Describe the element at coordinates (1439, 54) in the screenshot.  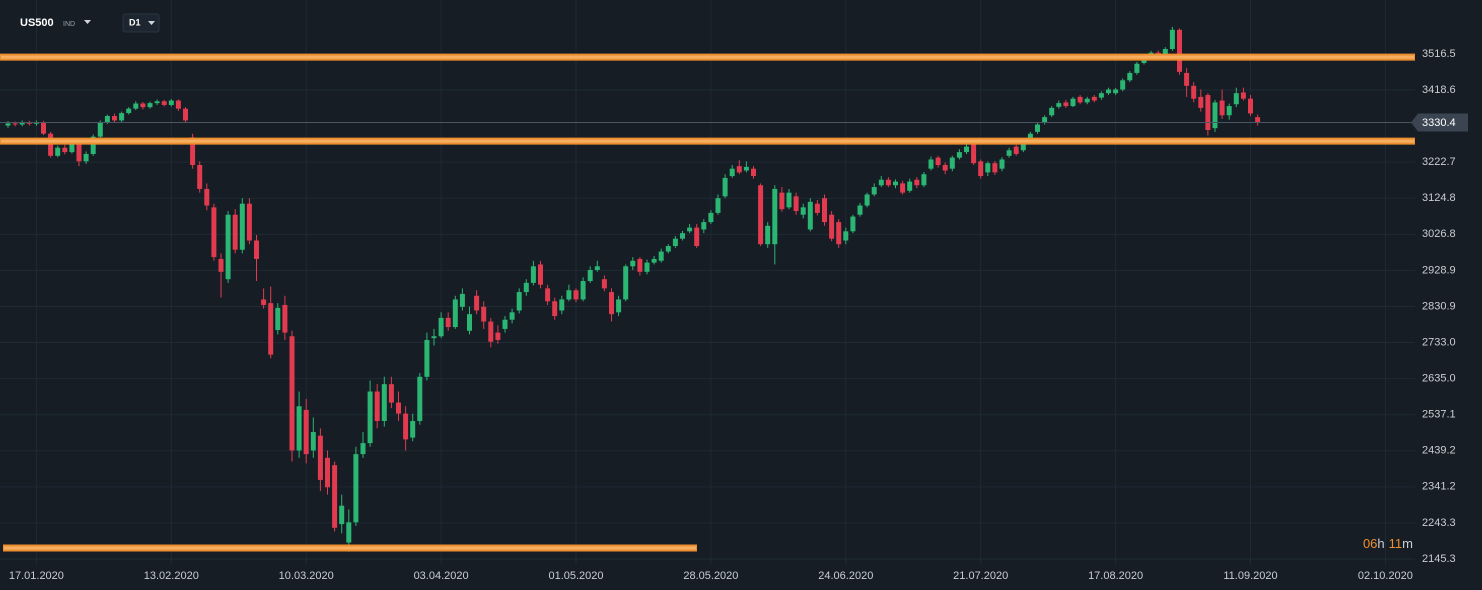
I see `y-tick-label: 3516.5` at that location.